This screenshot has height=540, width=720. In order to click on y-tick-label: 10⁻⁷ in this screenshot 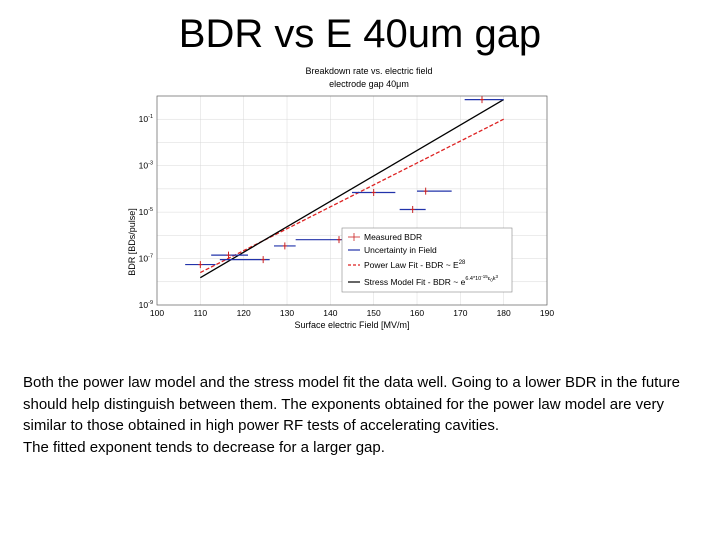, I will do `click(146, 259)`.